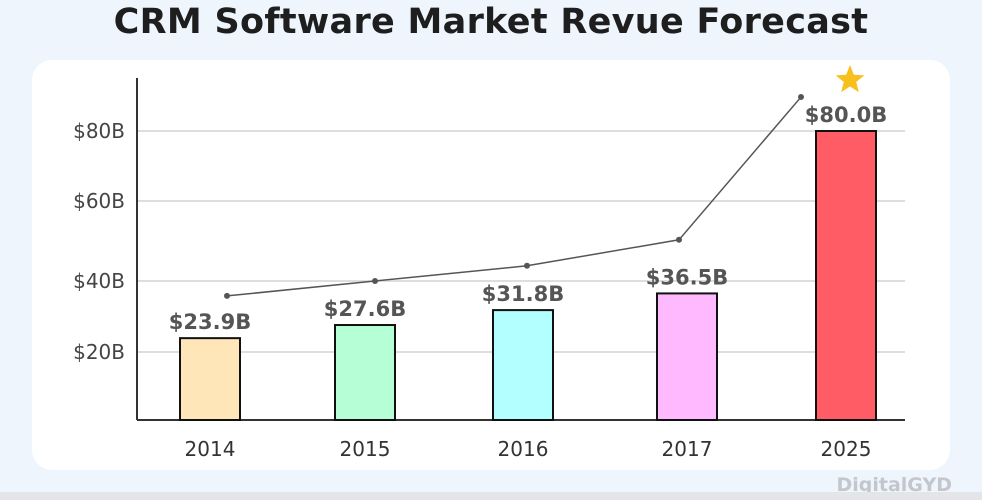 This screenshot has height=500, width=982. What do you see at coordinates (523, 365) in the screenshot?
I see `bar-2016` at bounding box center [523, 365].